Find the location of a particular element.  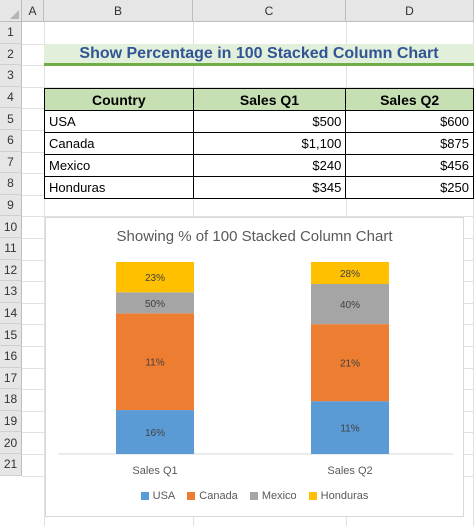

legend-label: Mexico is located at coordinates (279, 496).